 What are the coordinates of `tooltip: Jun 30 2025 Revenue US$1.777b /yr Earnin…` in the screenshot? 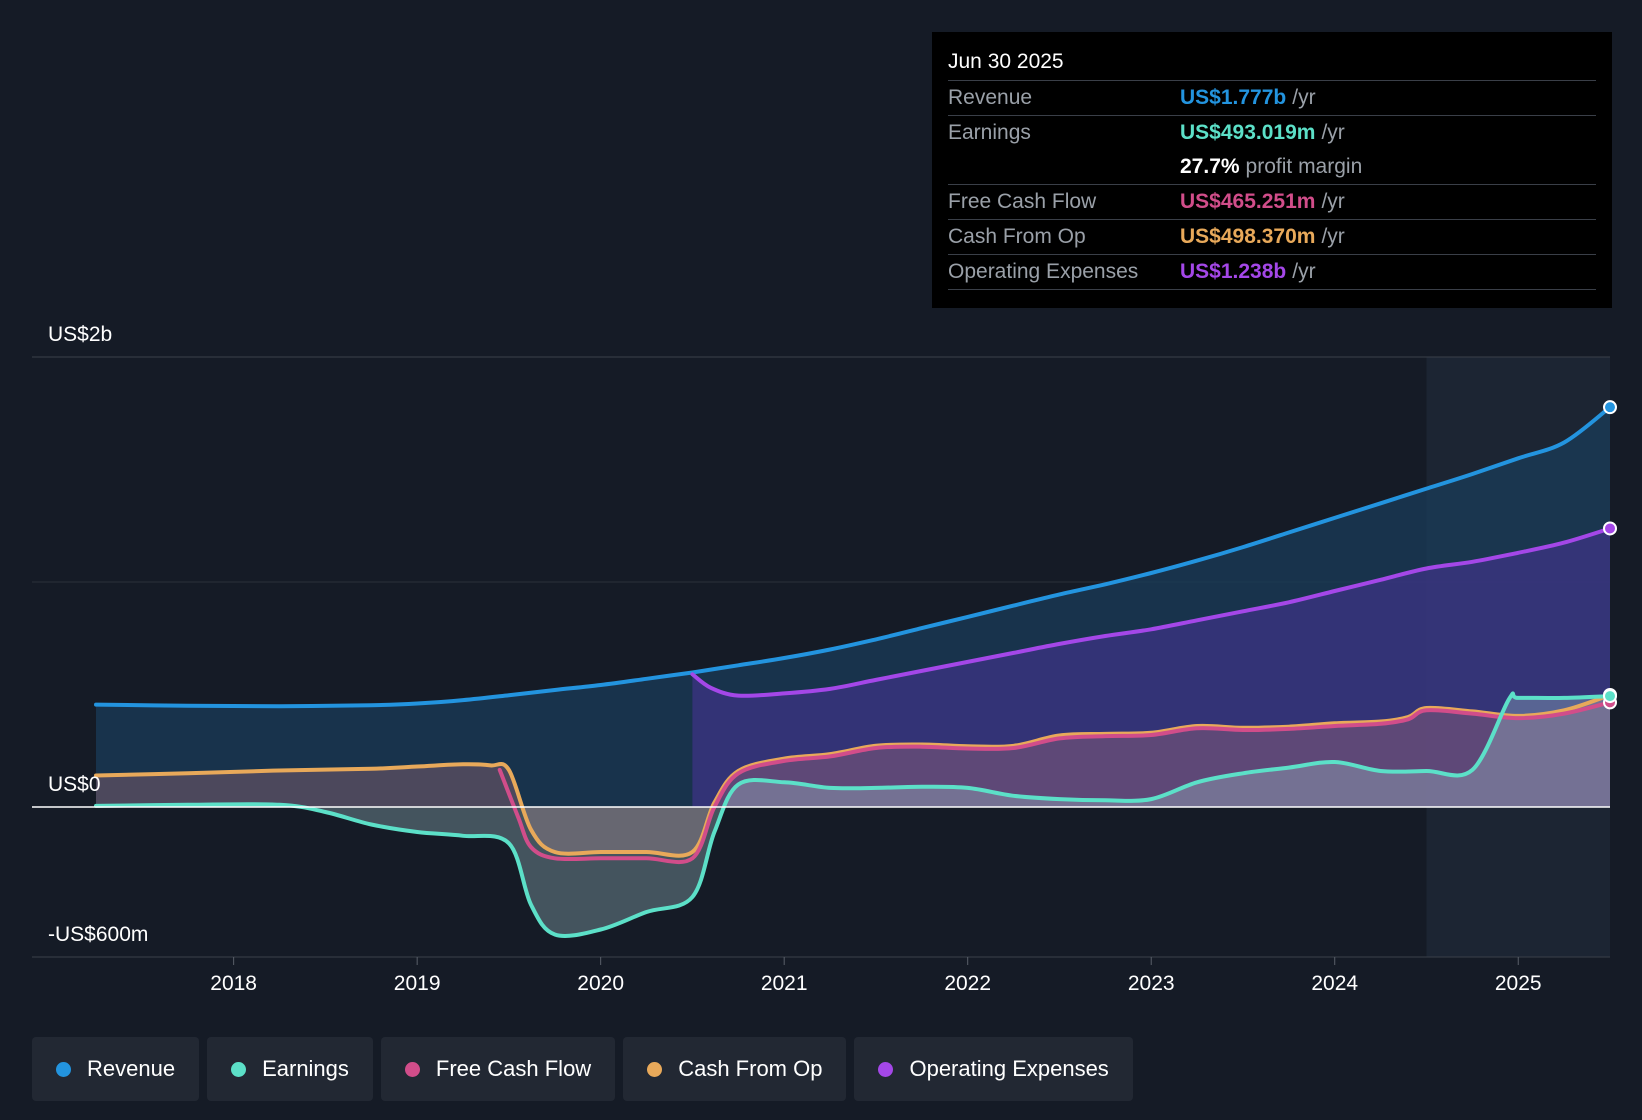 It's located at (1272, 170).